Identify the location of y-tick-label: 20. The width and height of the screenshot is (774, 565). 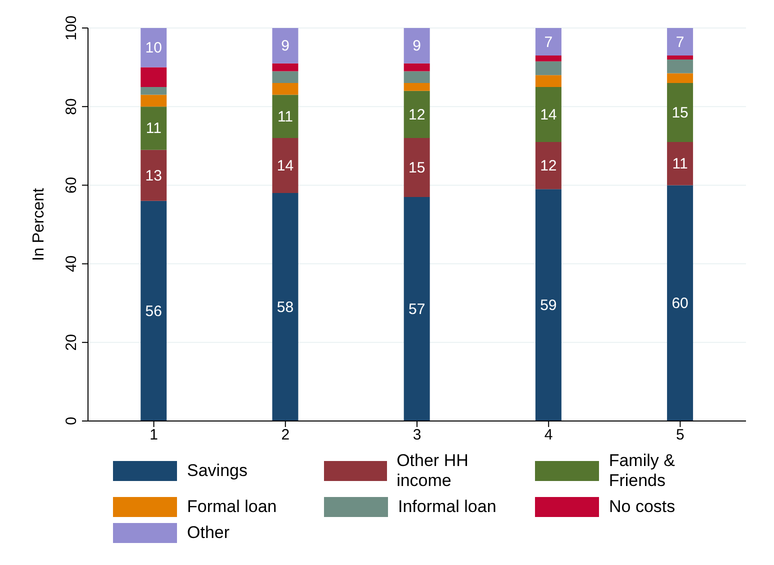
(71, 342).